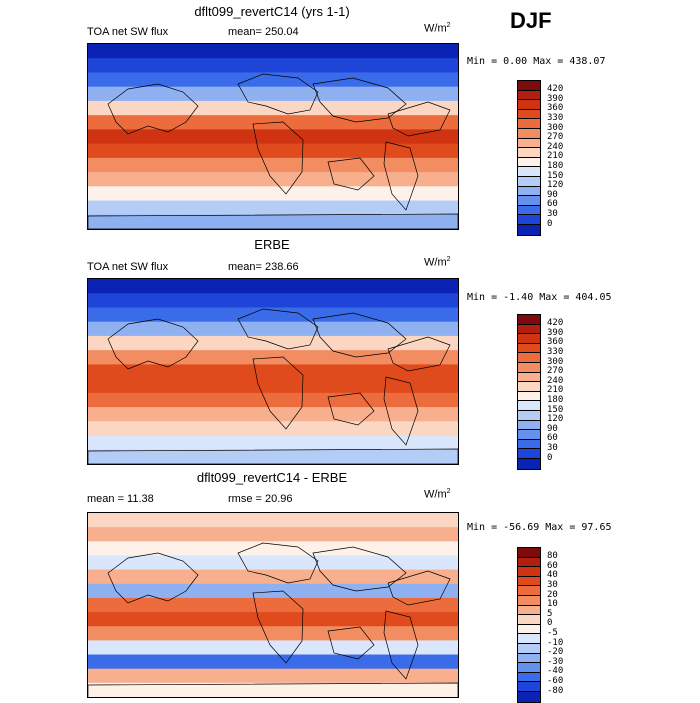  I want to click on colorbar-tick-label: 150, so click(555, 409).